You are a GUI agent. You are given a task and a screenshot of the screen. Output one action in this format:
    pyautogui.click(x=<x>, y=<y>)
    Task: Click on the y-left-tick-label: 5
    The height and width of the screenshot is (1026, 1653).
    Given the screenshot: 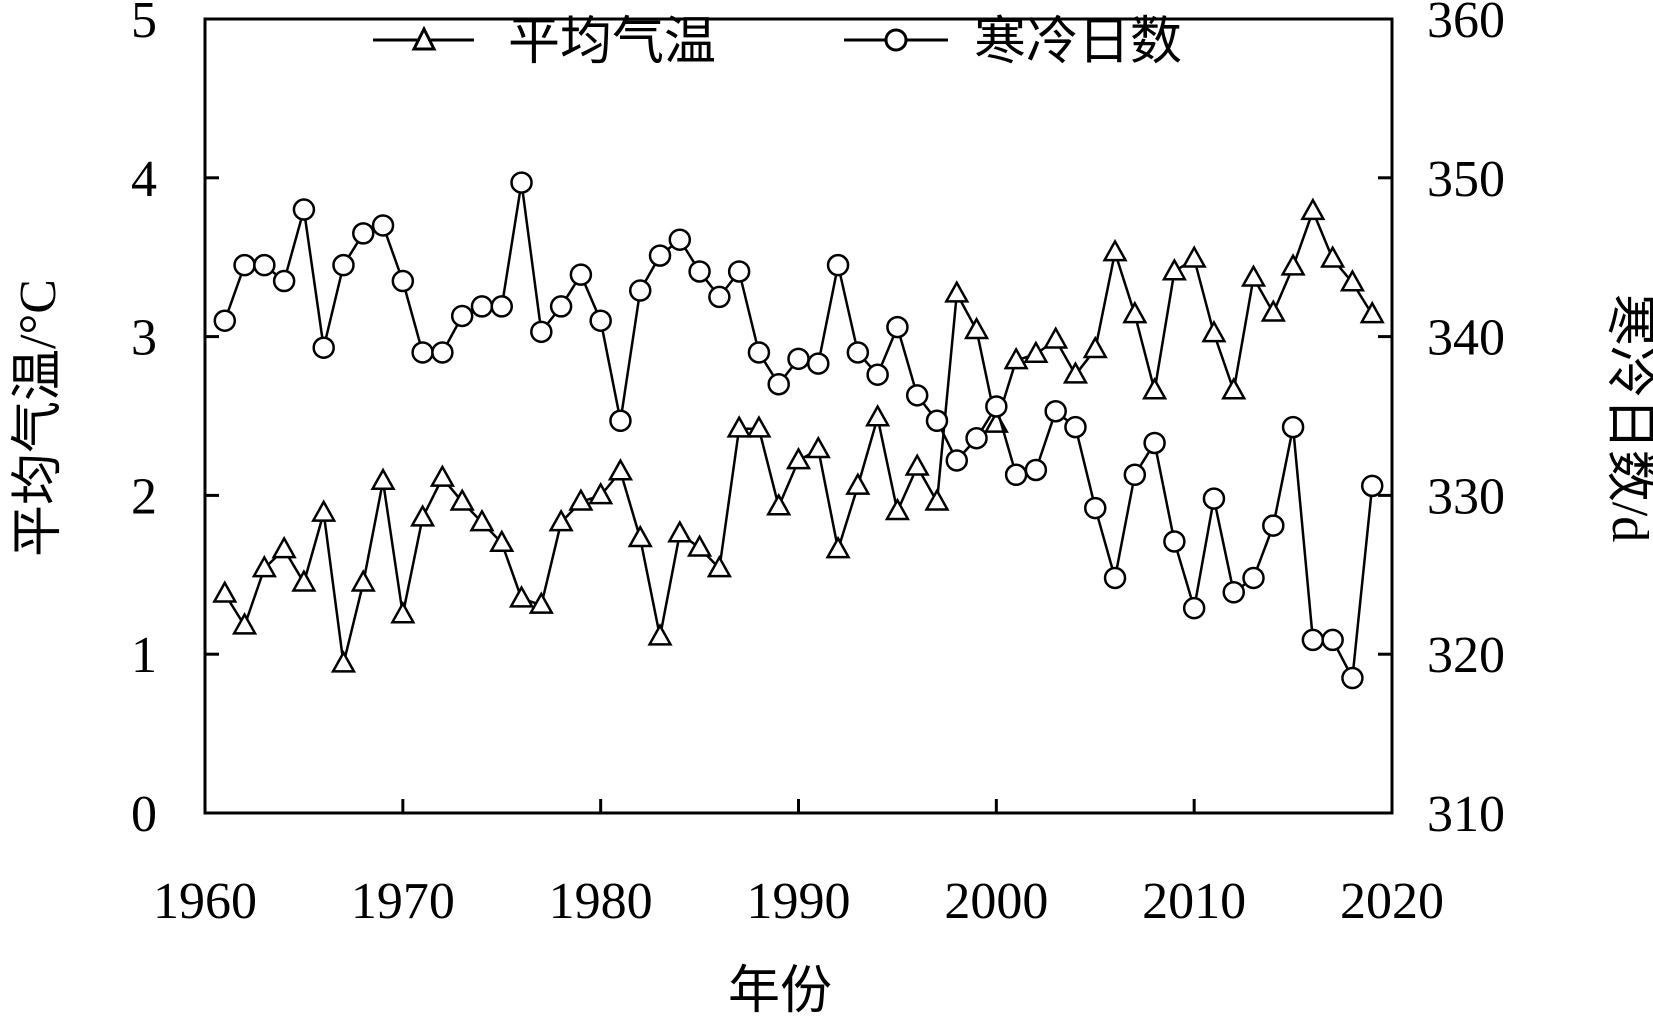 What is the action you would take?
    pyautogui.click(x=144, y=24)
    